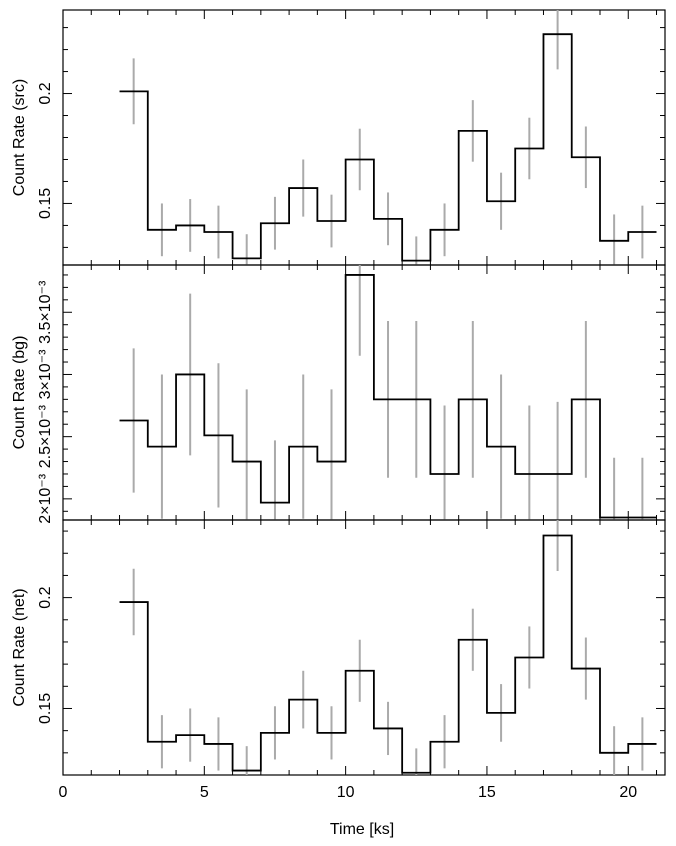 The height and width of the screenshot is (846, 676). I want to click on y-tick-label-net: 0.2, so click(45, 597).